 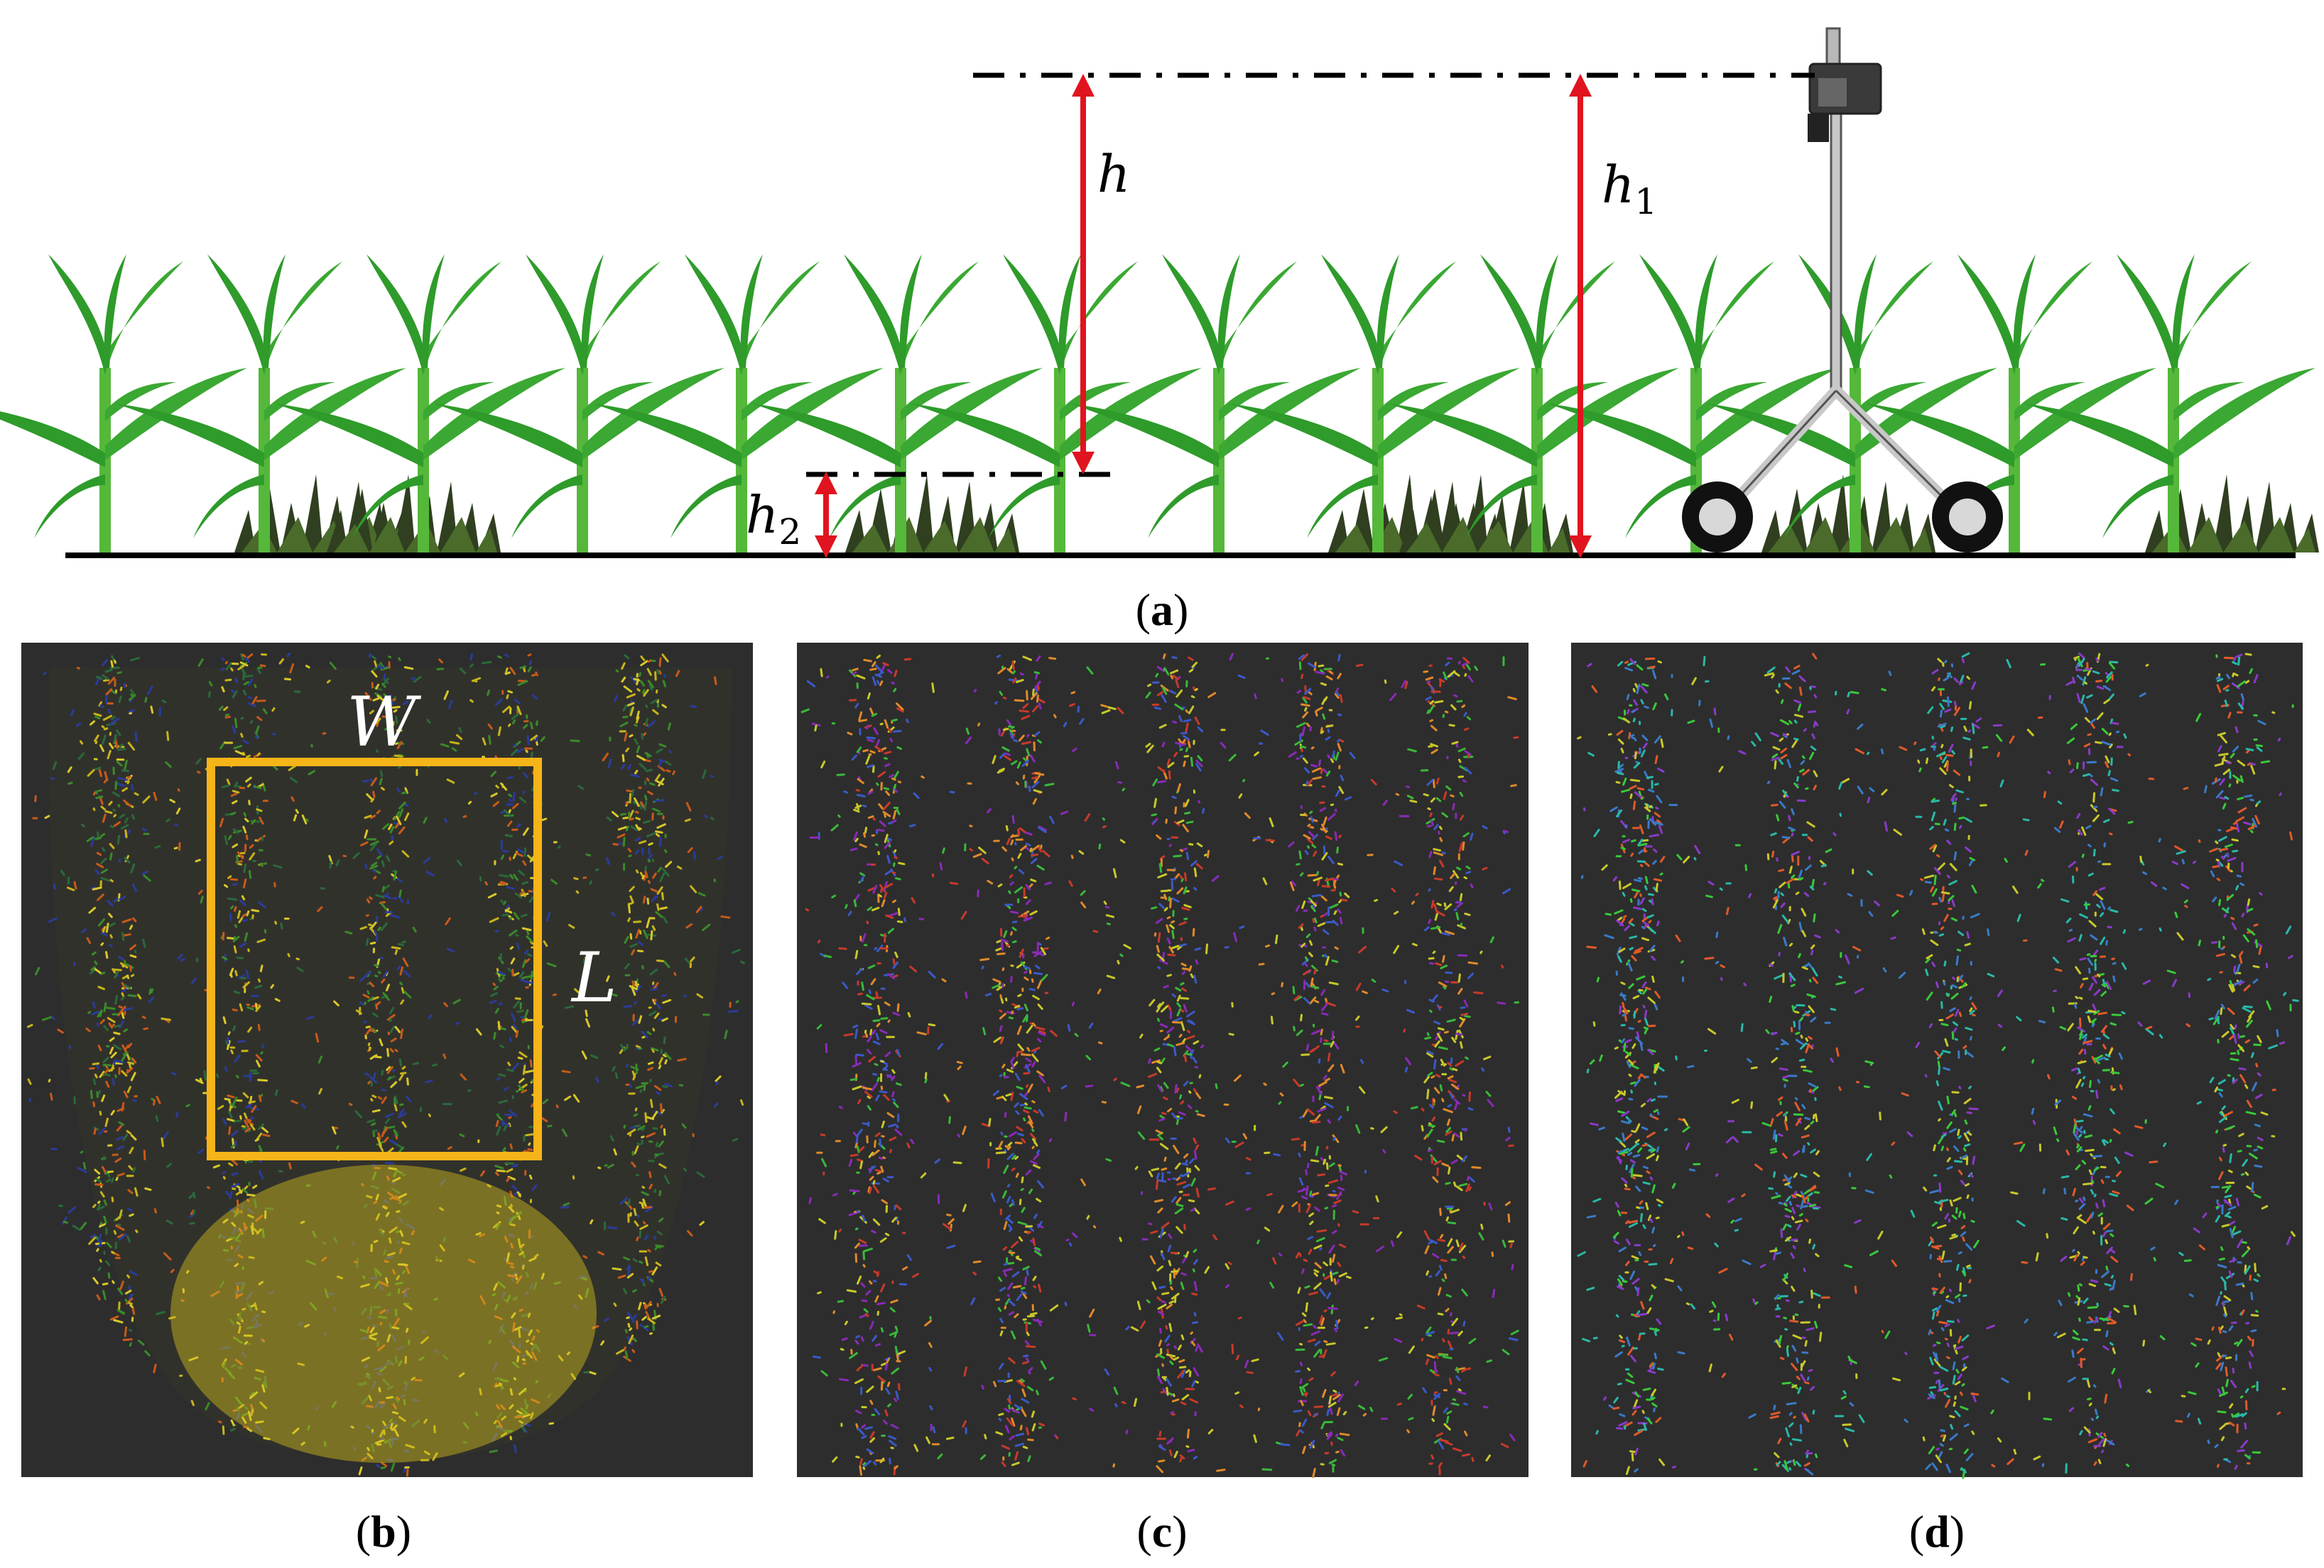 I want to click on lidar-cart-icon, so click(x=1842, y=290).